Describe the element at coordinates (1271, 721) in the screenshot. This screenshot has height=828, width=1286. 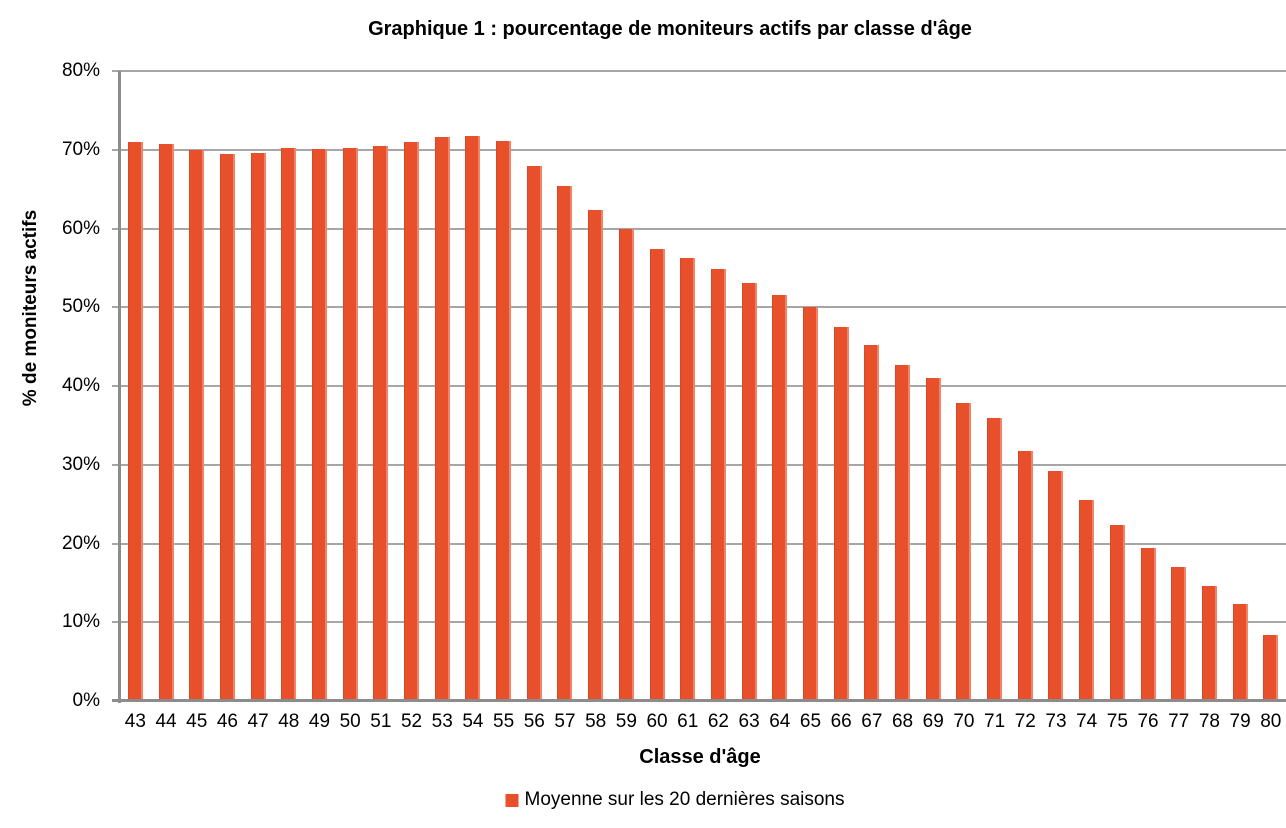
I see `x-tick-label: 80` at that location.